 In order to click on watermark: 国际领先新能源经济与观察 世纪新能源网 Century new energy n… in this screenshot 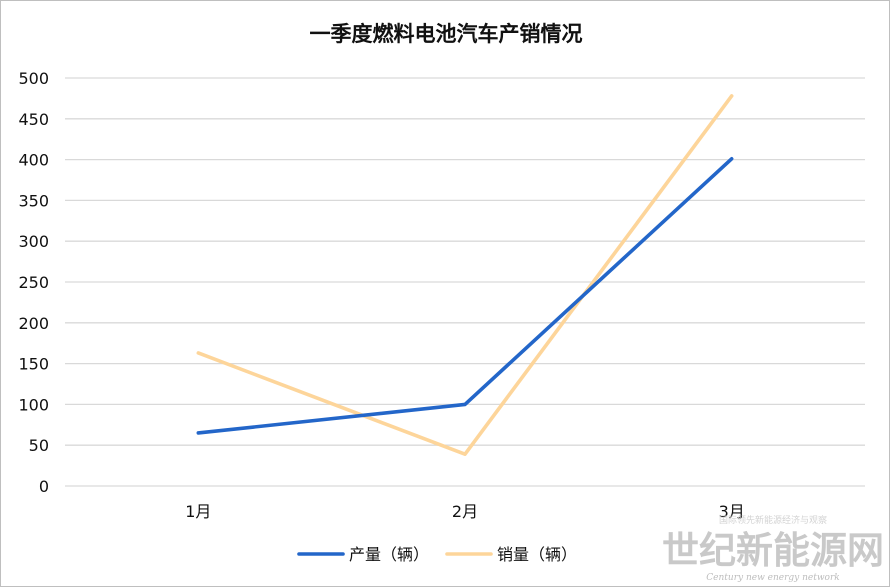, I will do `click(773, 548)`.